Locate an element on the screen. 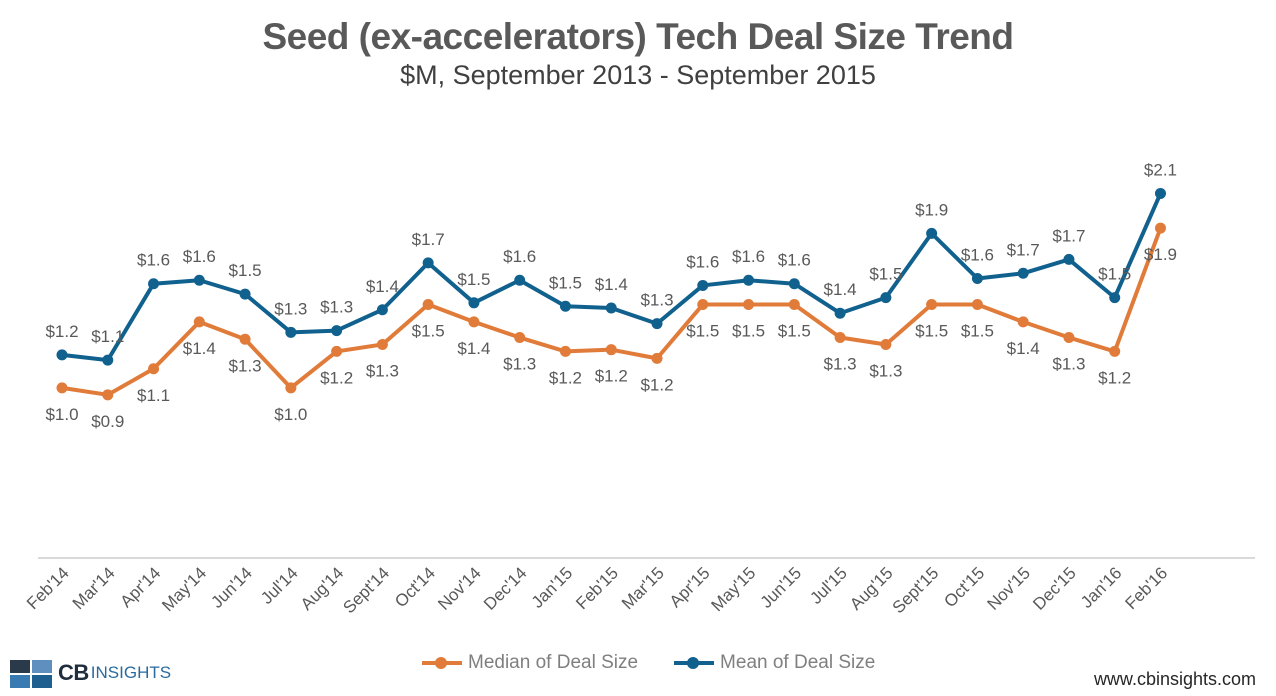 The width and height of the screenshot is (1276, 696). website-url: www.cbinsights.com is located at coordinates (1174, 679).